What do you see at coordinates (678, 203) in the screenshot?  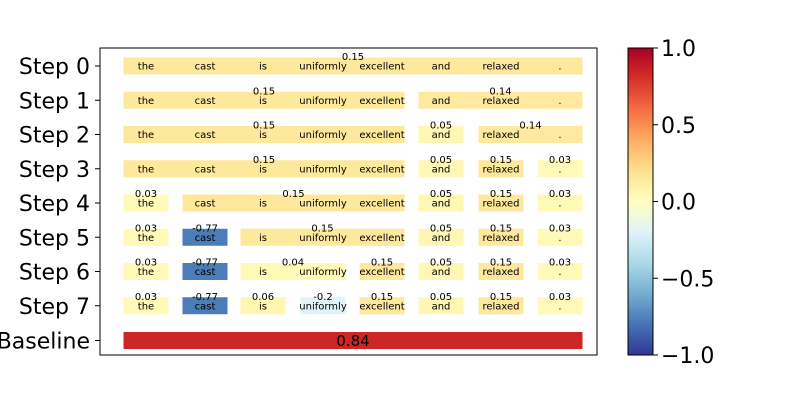 I see `colorbar-tick-label: 0.0` at bounding box center [678, 203].